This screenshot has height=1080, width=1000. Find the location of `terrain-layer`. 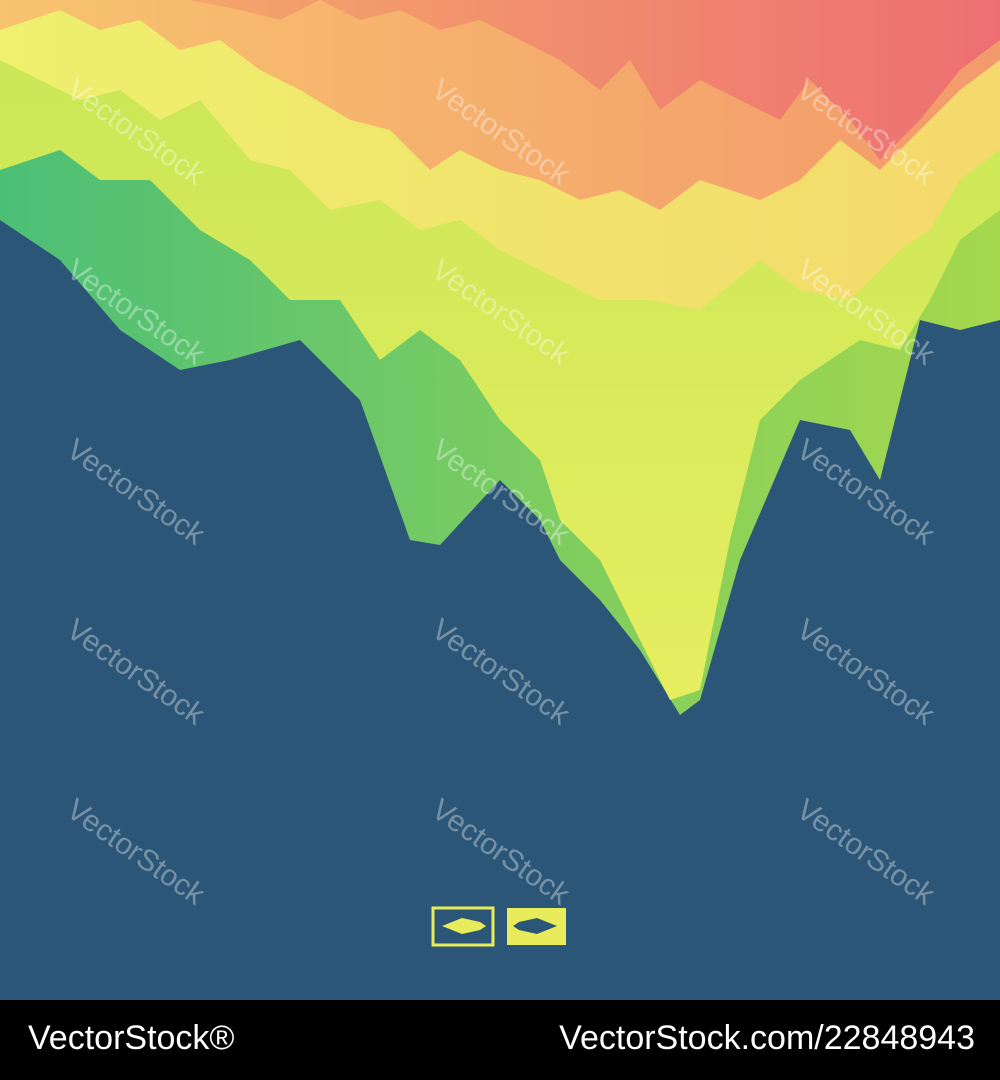

terrain-layer is located at coordinates (595, 80).